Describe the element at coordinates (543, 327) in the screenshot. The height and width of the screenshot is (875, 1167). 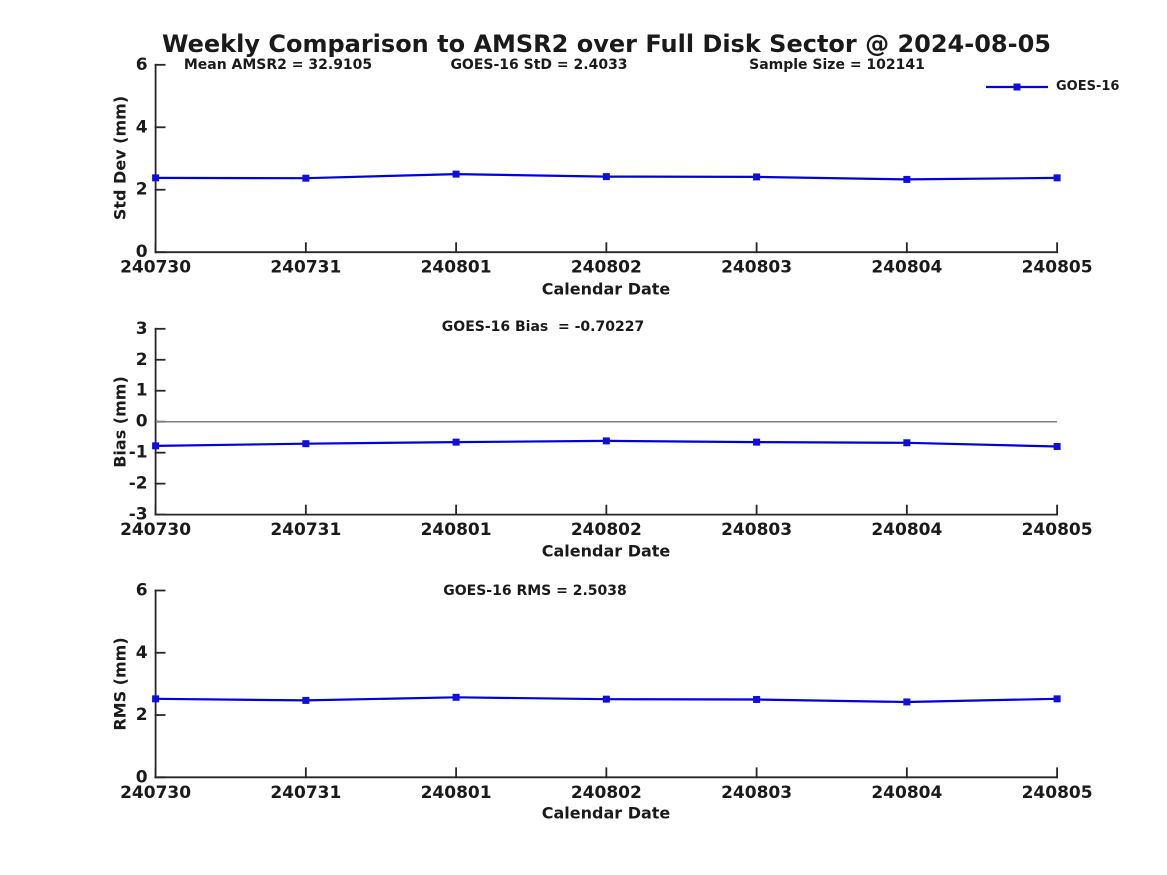
I see `annotation-goes16-bias: GOES-16 Bias = -0.70227` at that location.